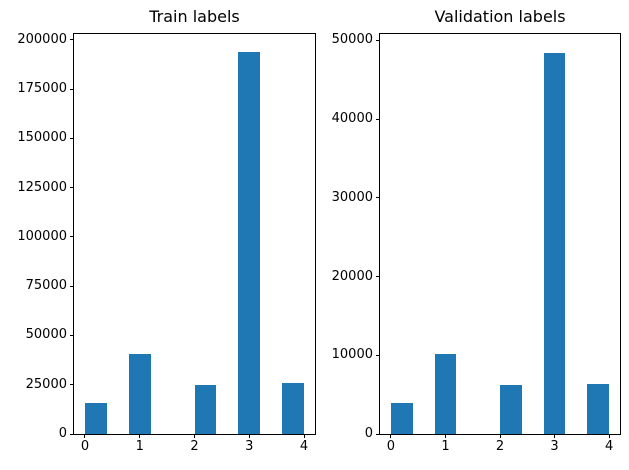  Describe the element at coordinates (46, 384) in the screenshot. I see `y-tick-label: 25000` at that location.